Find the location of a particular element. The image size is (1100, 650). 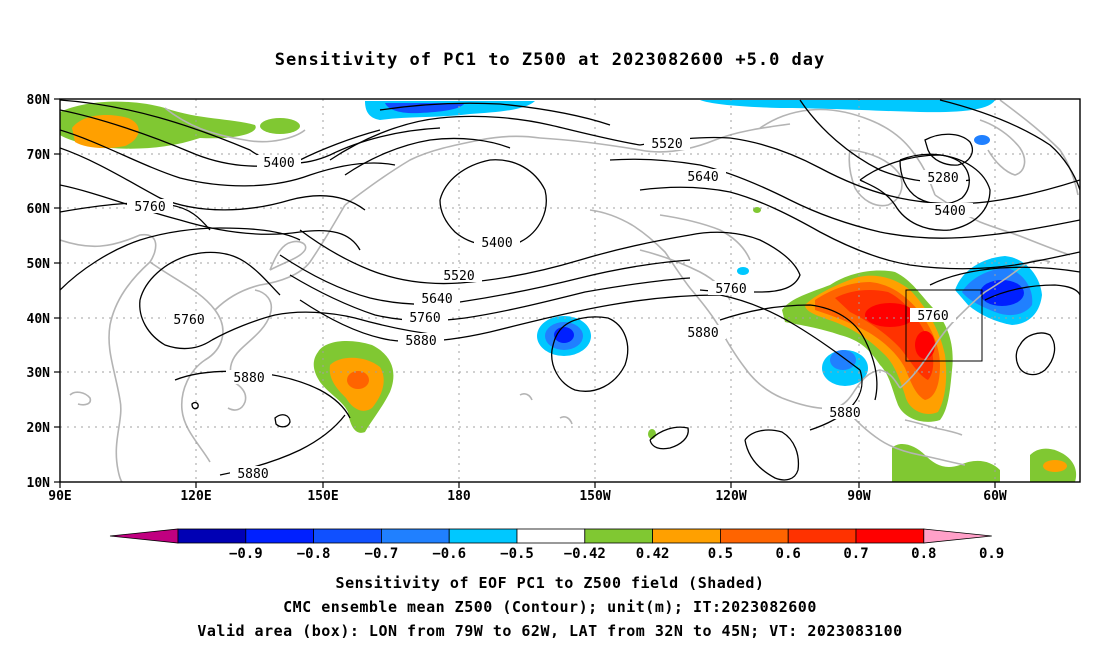

shade-positive-carib is located at coordinates (946, 463).